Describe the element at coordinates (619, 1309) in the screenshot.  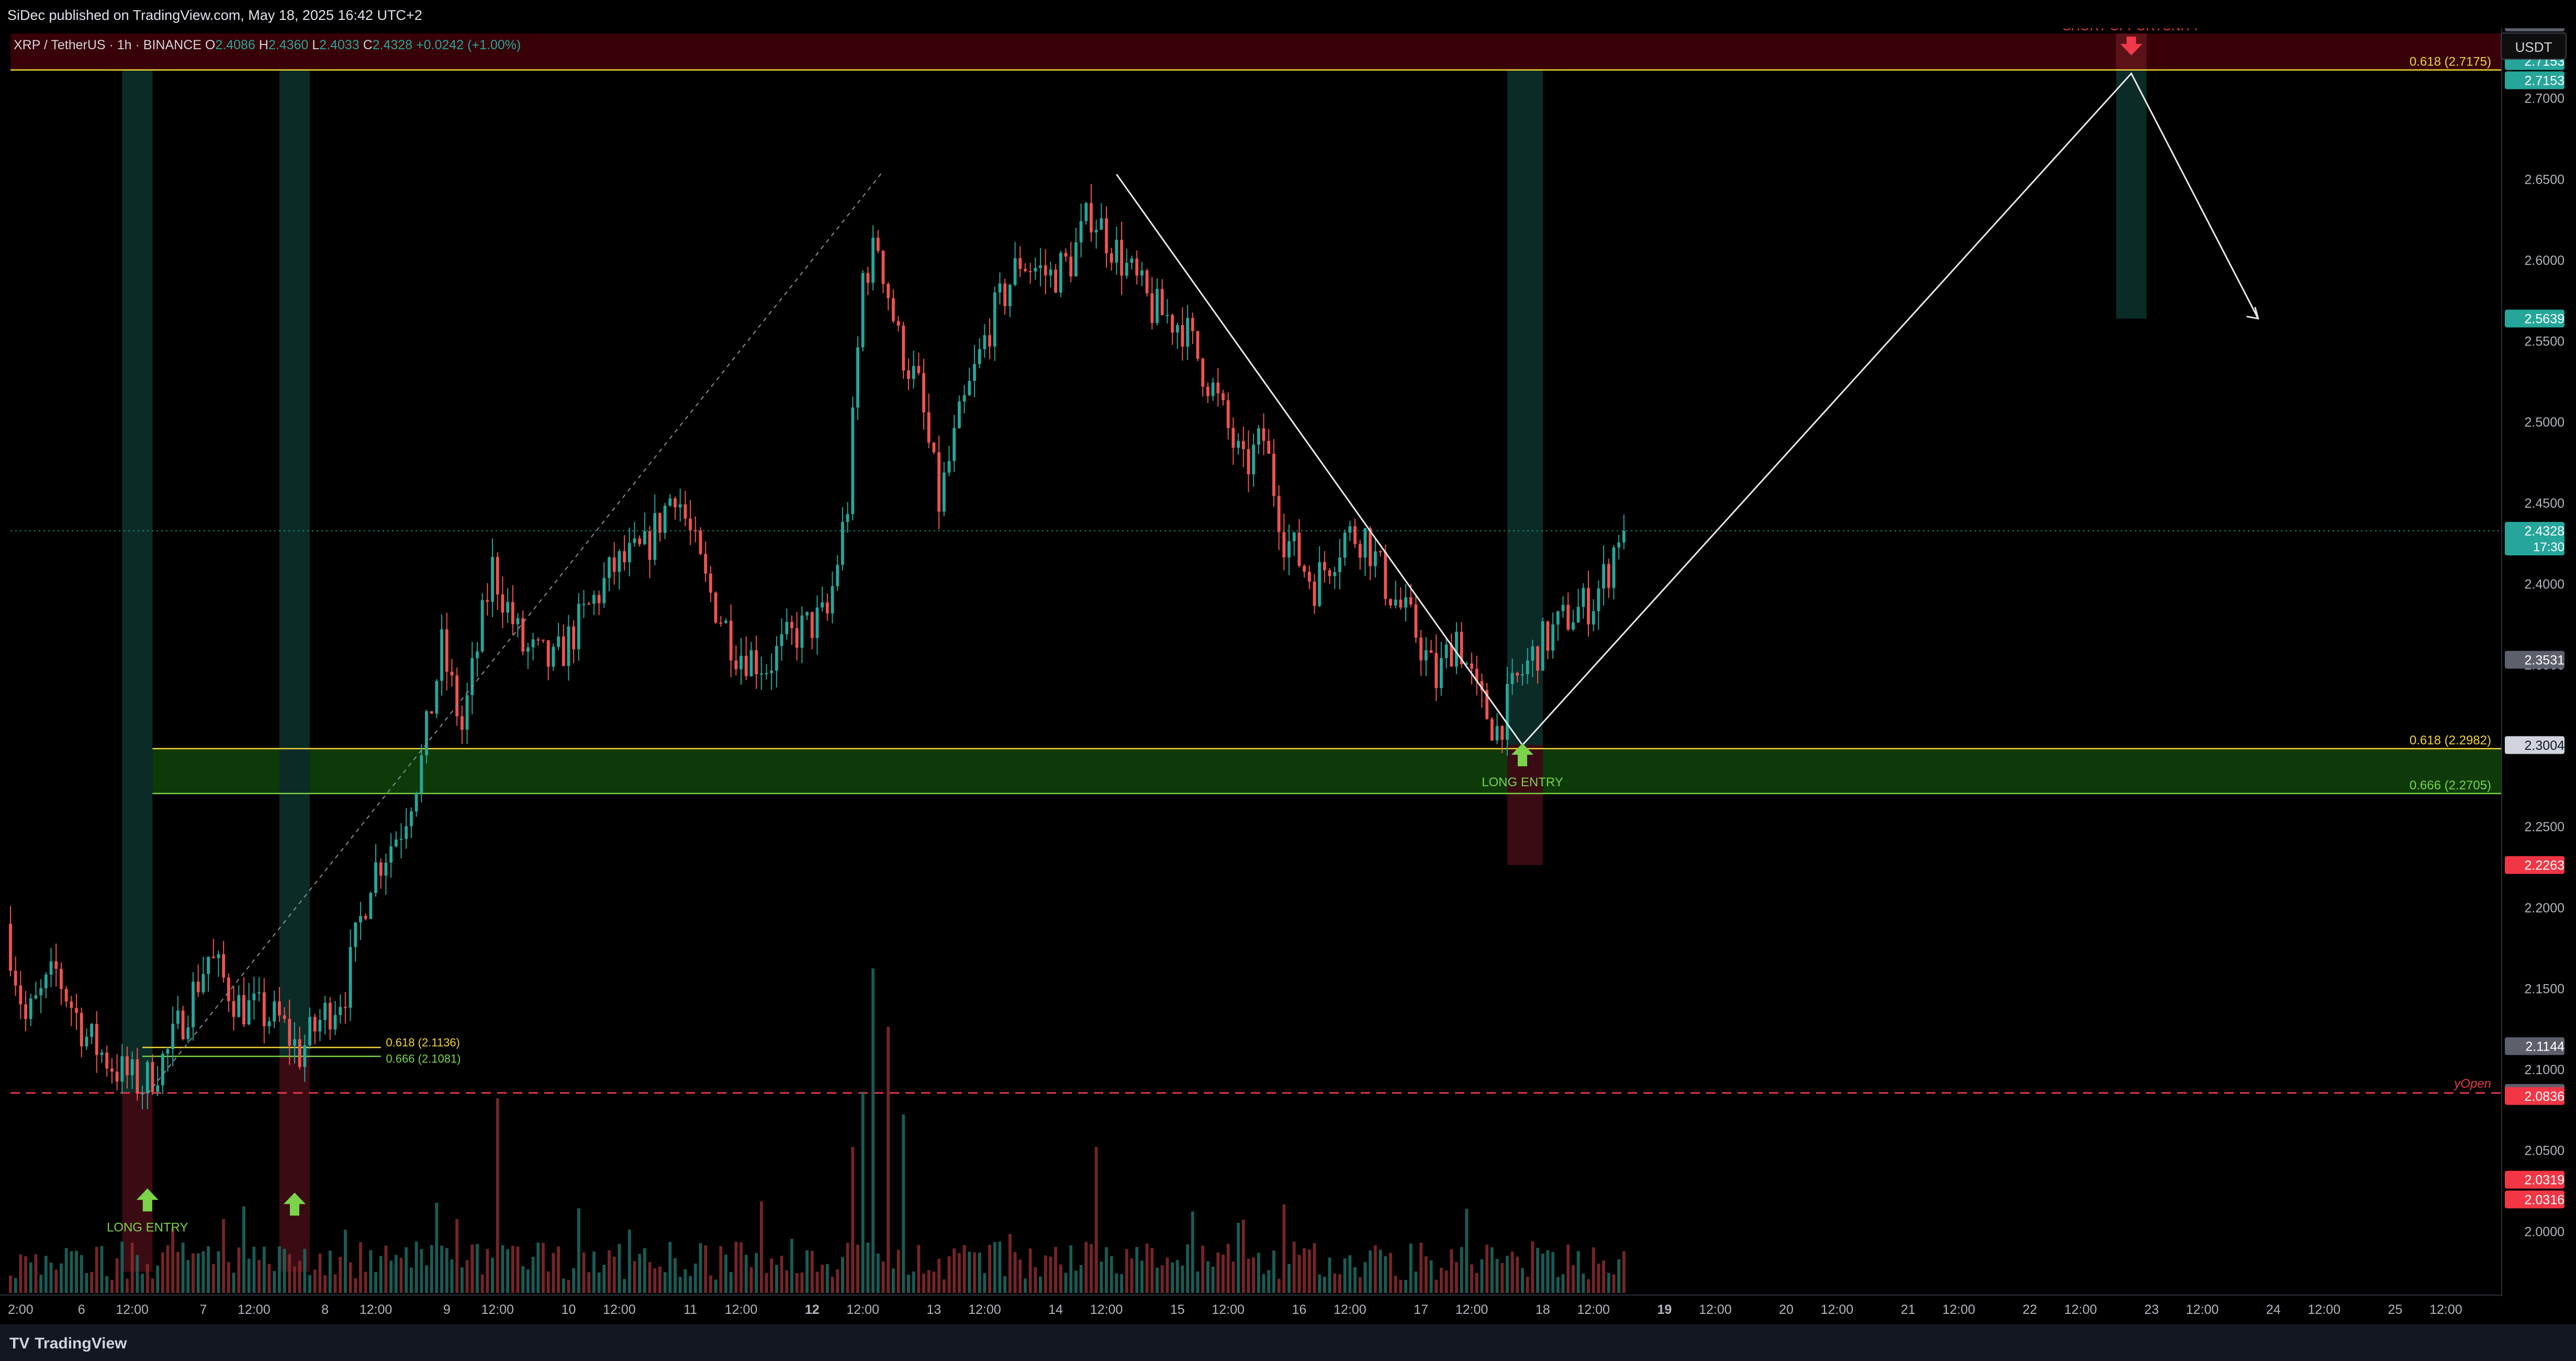
I see `time-tick-label: 12:00` at that location.